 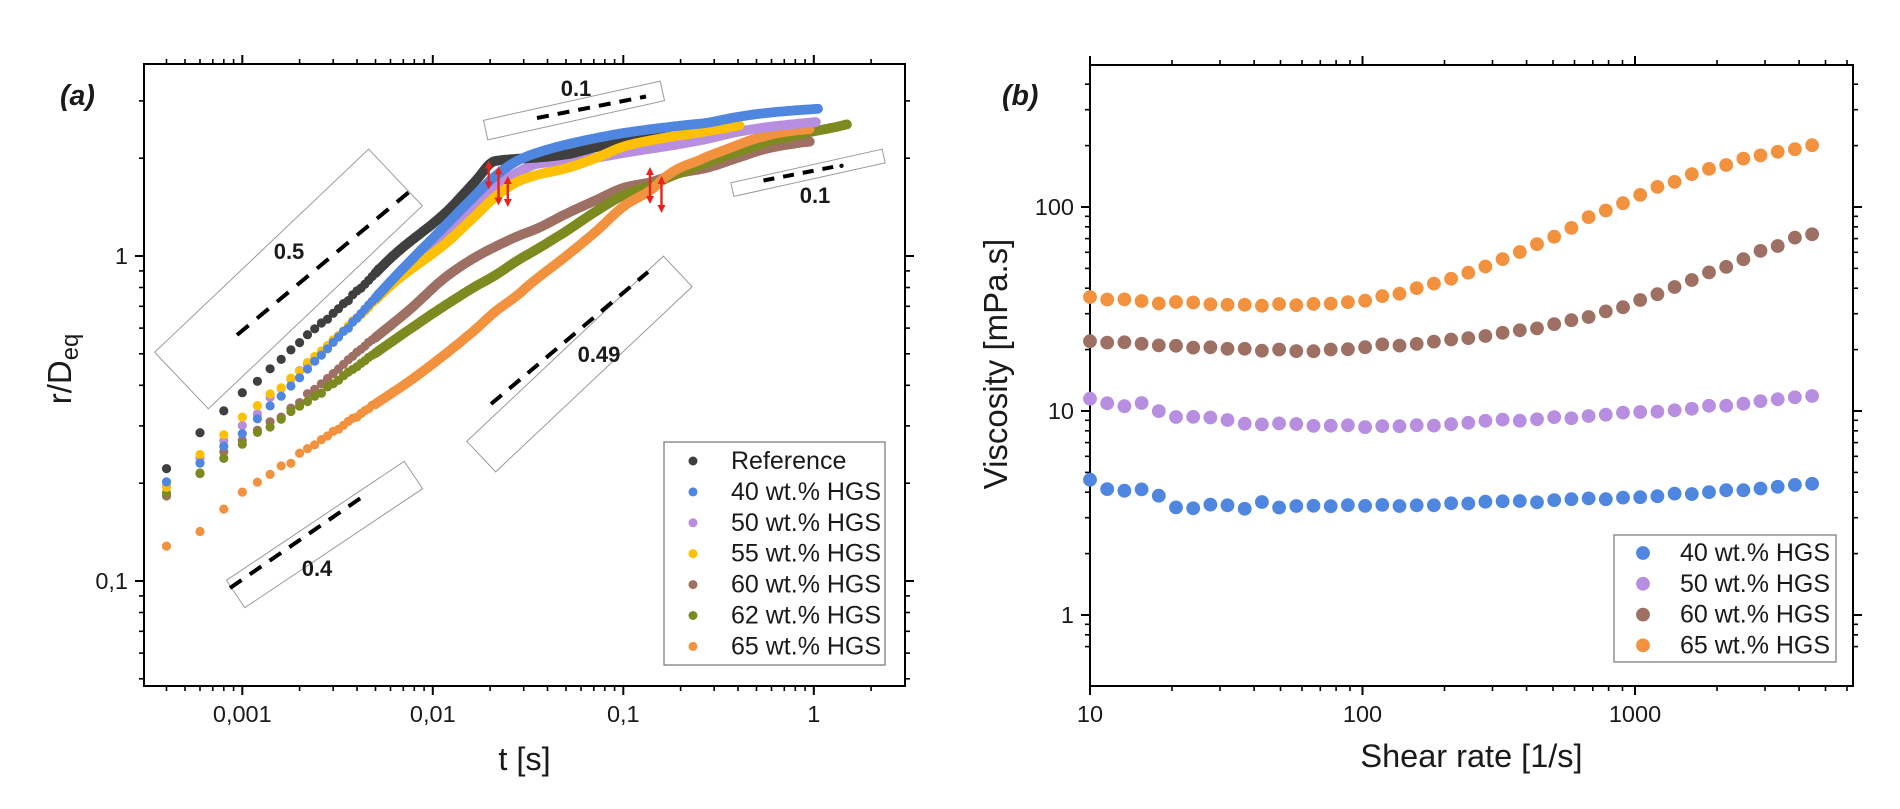 What do you see at coordinates (242, 714) in the screenshot?
I see `svg-text: 0,001` at bounding box center [242, 714].